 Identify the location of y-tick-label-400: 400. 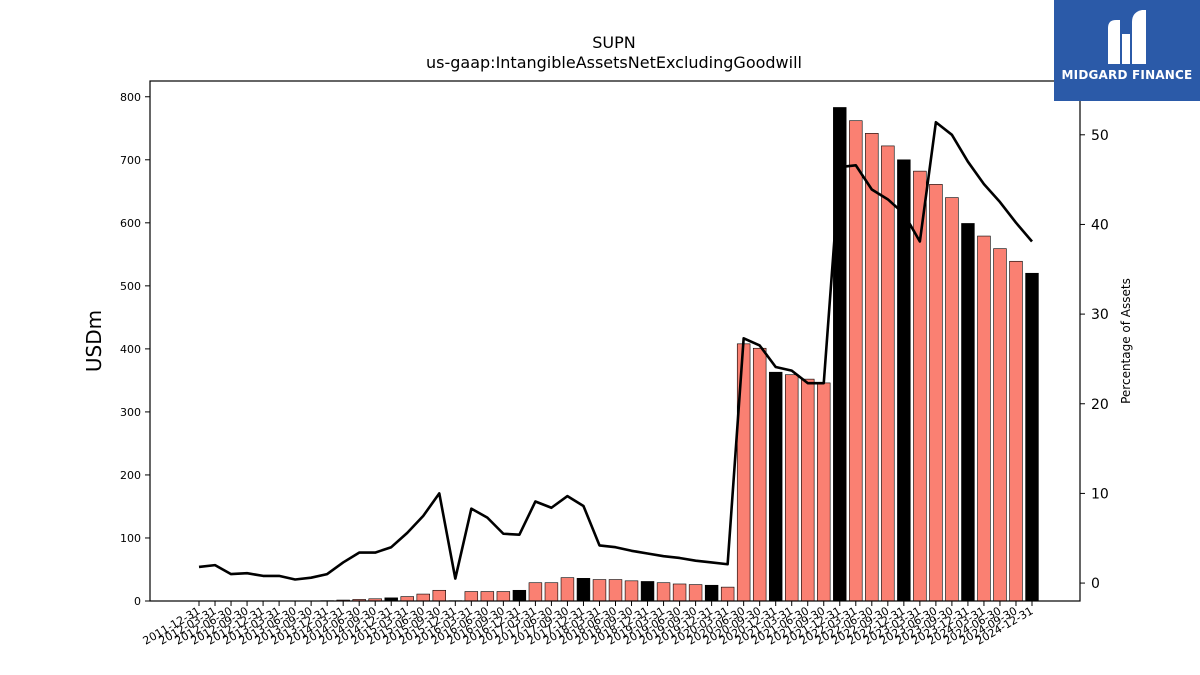
(130, 349).